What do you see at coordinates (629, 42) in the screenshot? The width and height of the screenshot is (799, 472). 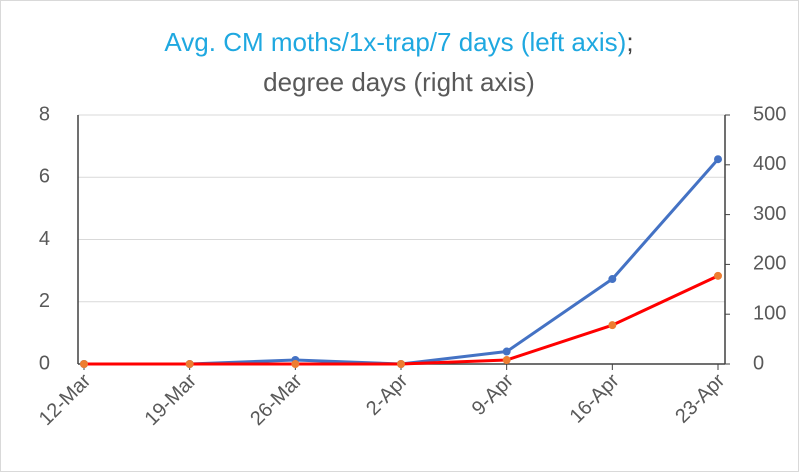 I see `title-part: ;` at bounding box center [629, 42].